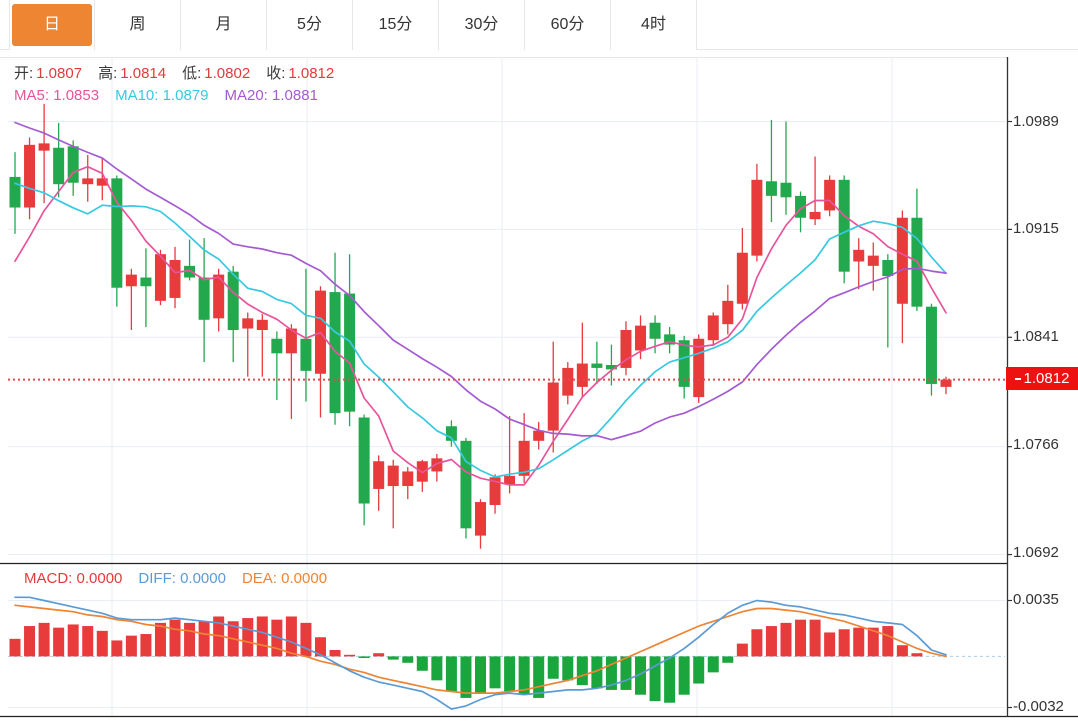 The image size is (1078, 724). I want to click on ma20-label: MA20:, so click(246, 95).